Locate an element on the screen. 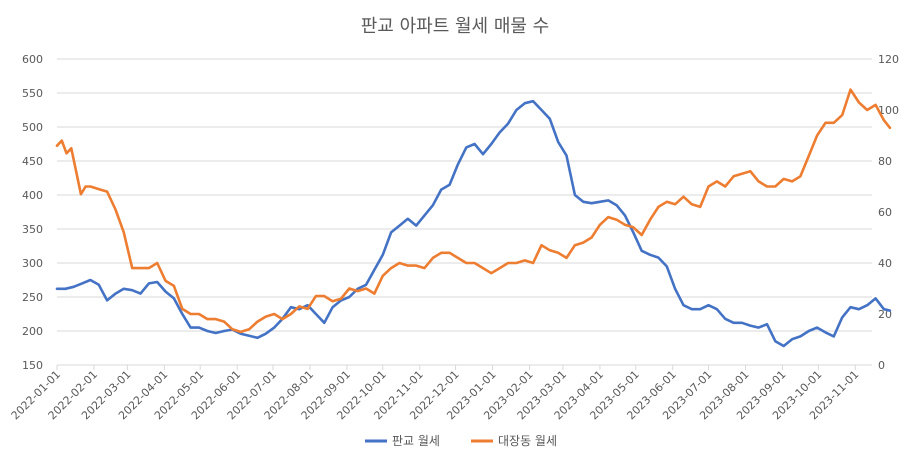  left-tick-label: 600 is located at coordinates (32, 59).